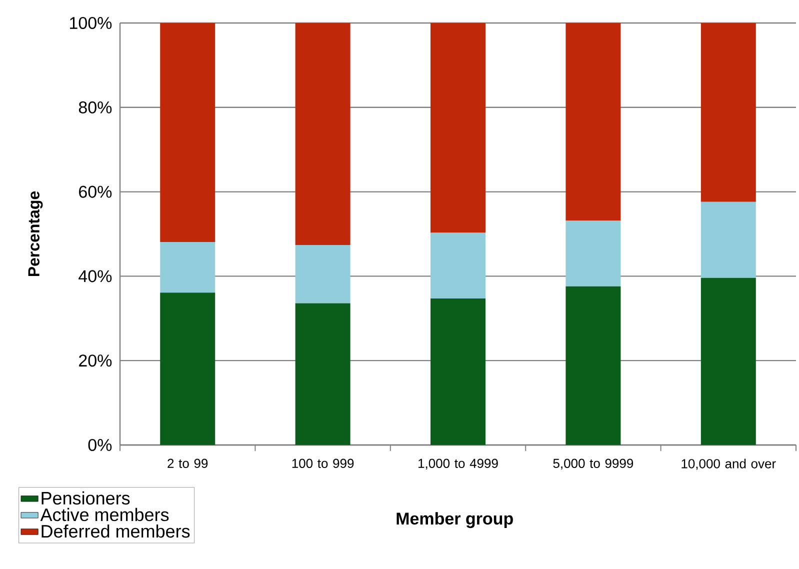 This screenshot has width=799, height=569. What do you see at coordinates (95, 192) in the screenshot?
I see `y-tick-label: 60%` at bounding box center [95, 192].